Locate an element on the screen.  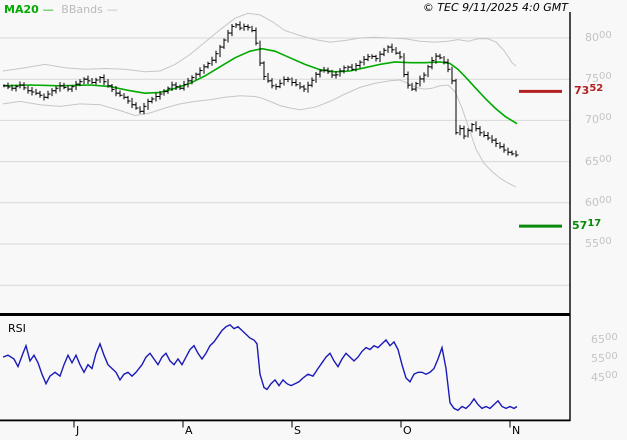
month-label-J: J is located at coordinates (78, 430).